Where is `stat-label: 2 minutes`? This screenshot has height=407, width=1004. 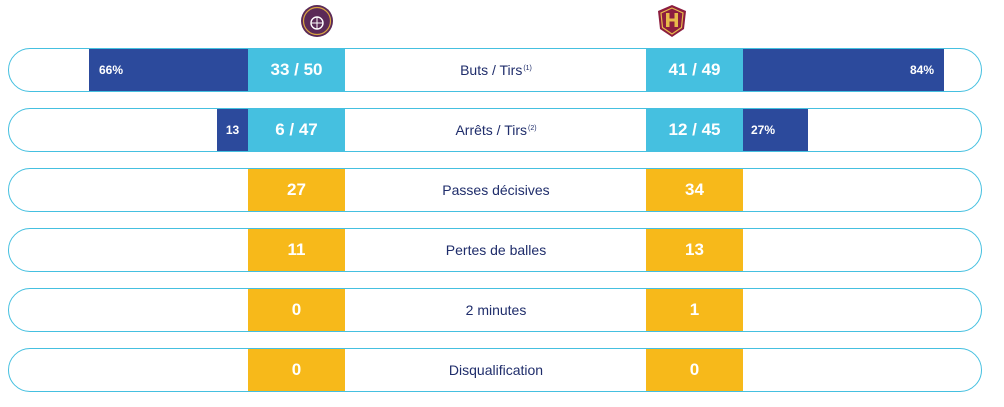 stat-label: 2 minutes is located at coordinates (496, 310).